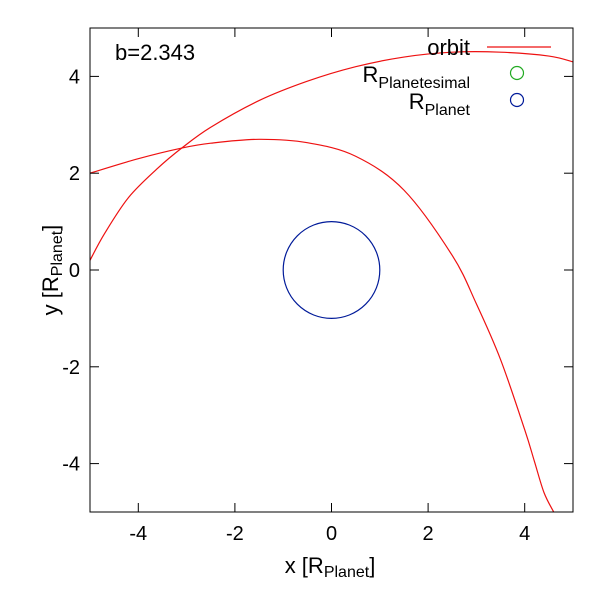 This screenshot has height=600, width=600. What do you see at coordinates (235, 534) in the screenshot?
I see `x-tick-label: -2` at bounding box center [235, 534].